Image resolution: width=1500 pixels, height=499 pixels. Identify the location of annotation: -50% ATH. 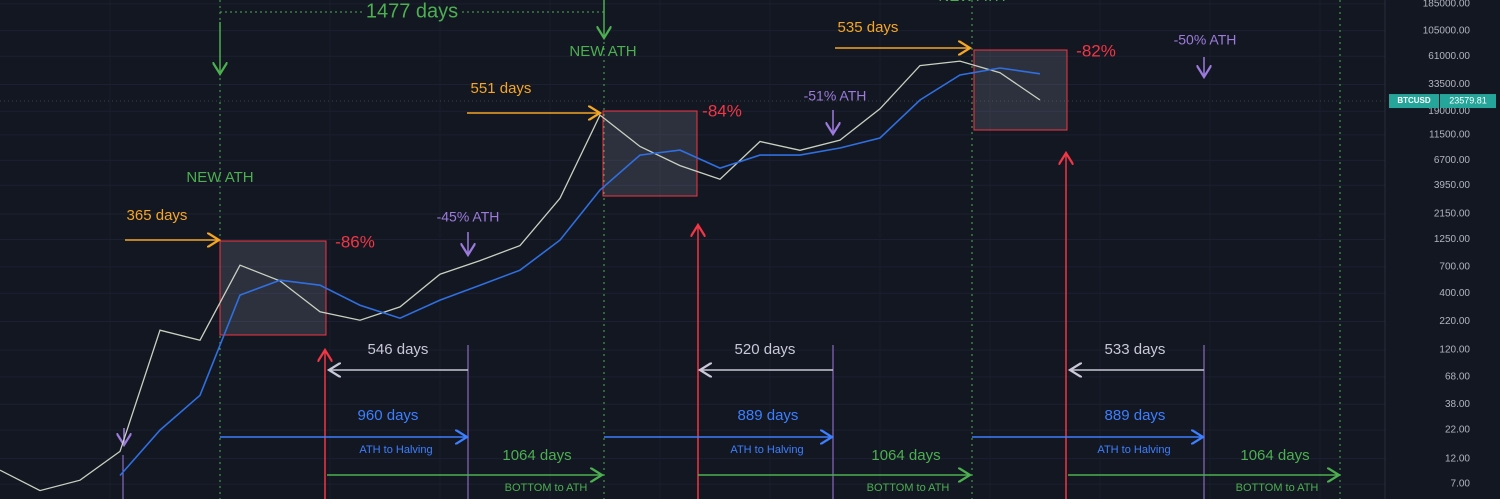
(1205, 40).